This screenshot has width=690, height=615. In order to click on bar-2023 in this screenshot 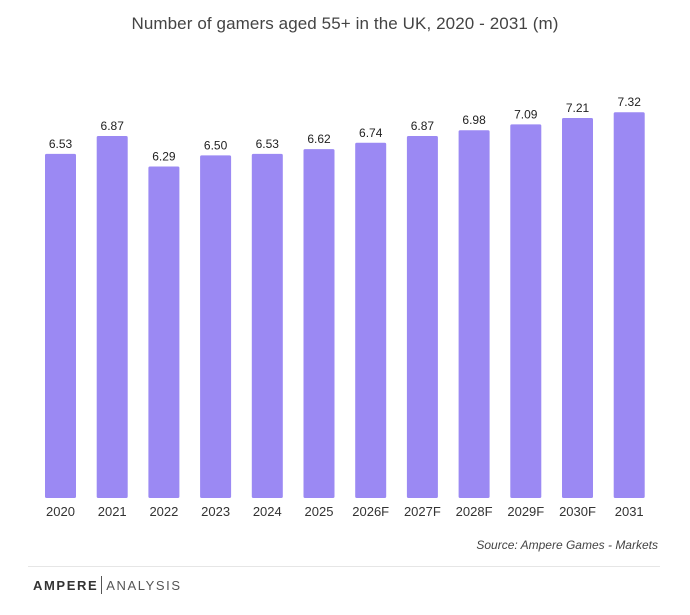, I will do `click(216, 326)`.